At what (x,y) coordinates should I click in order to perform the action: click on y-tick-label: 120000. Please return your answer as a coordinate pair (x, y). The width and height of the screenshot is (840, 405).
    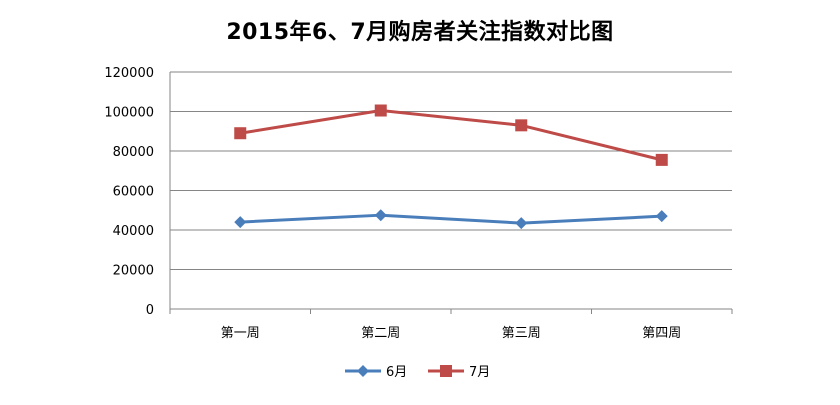
    Looking at the image, I should click on (129, 73).